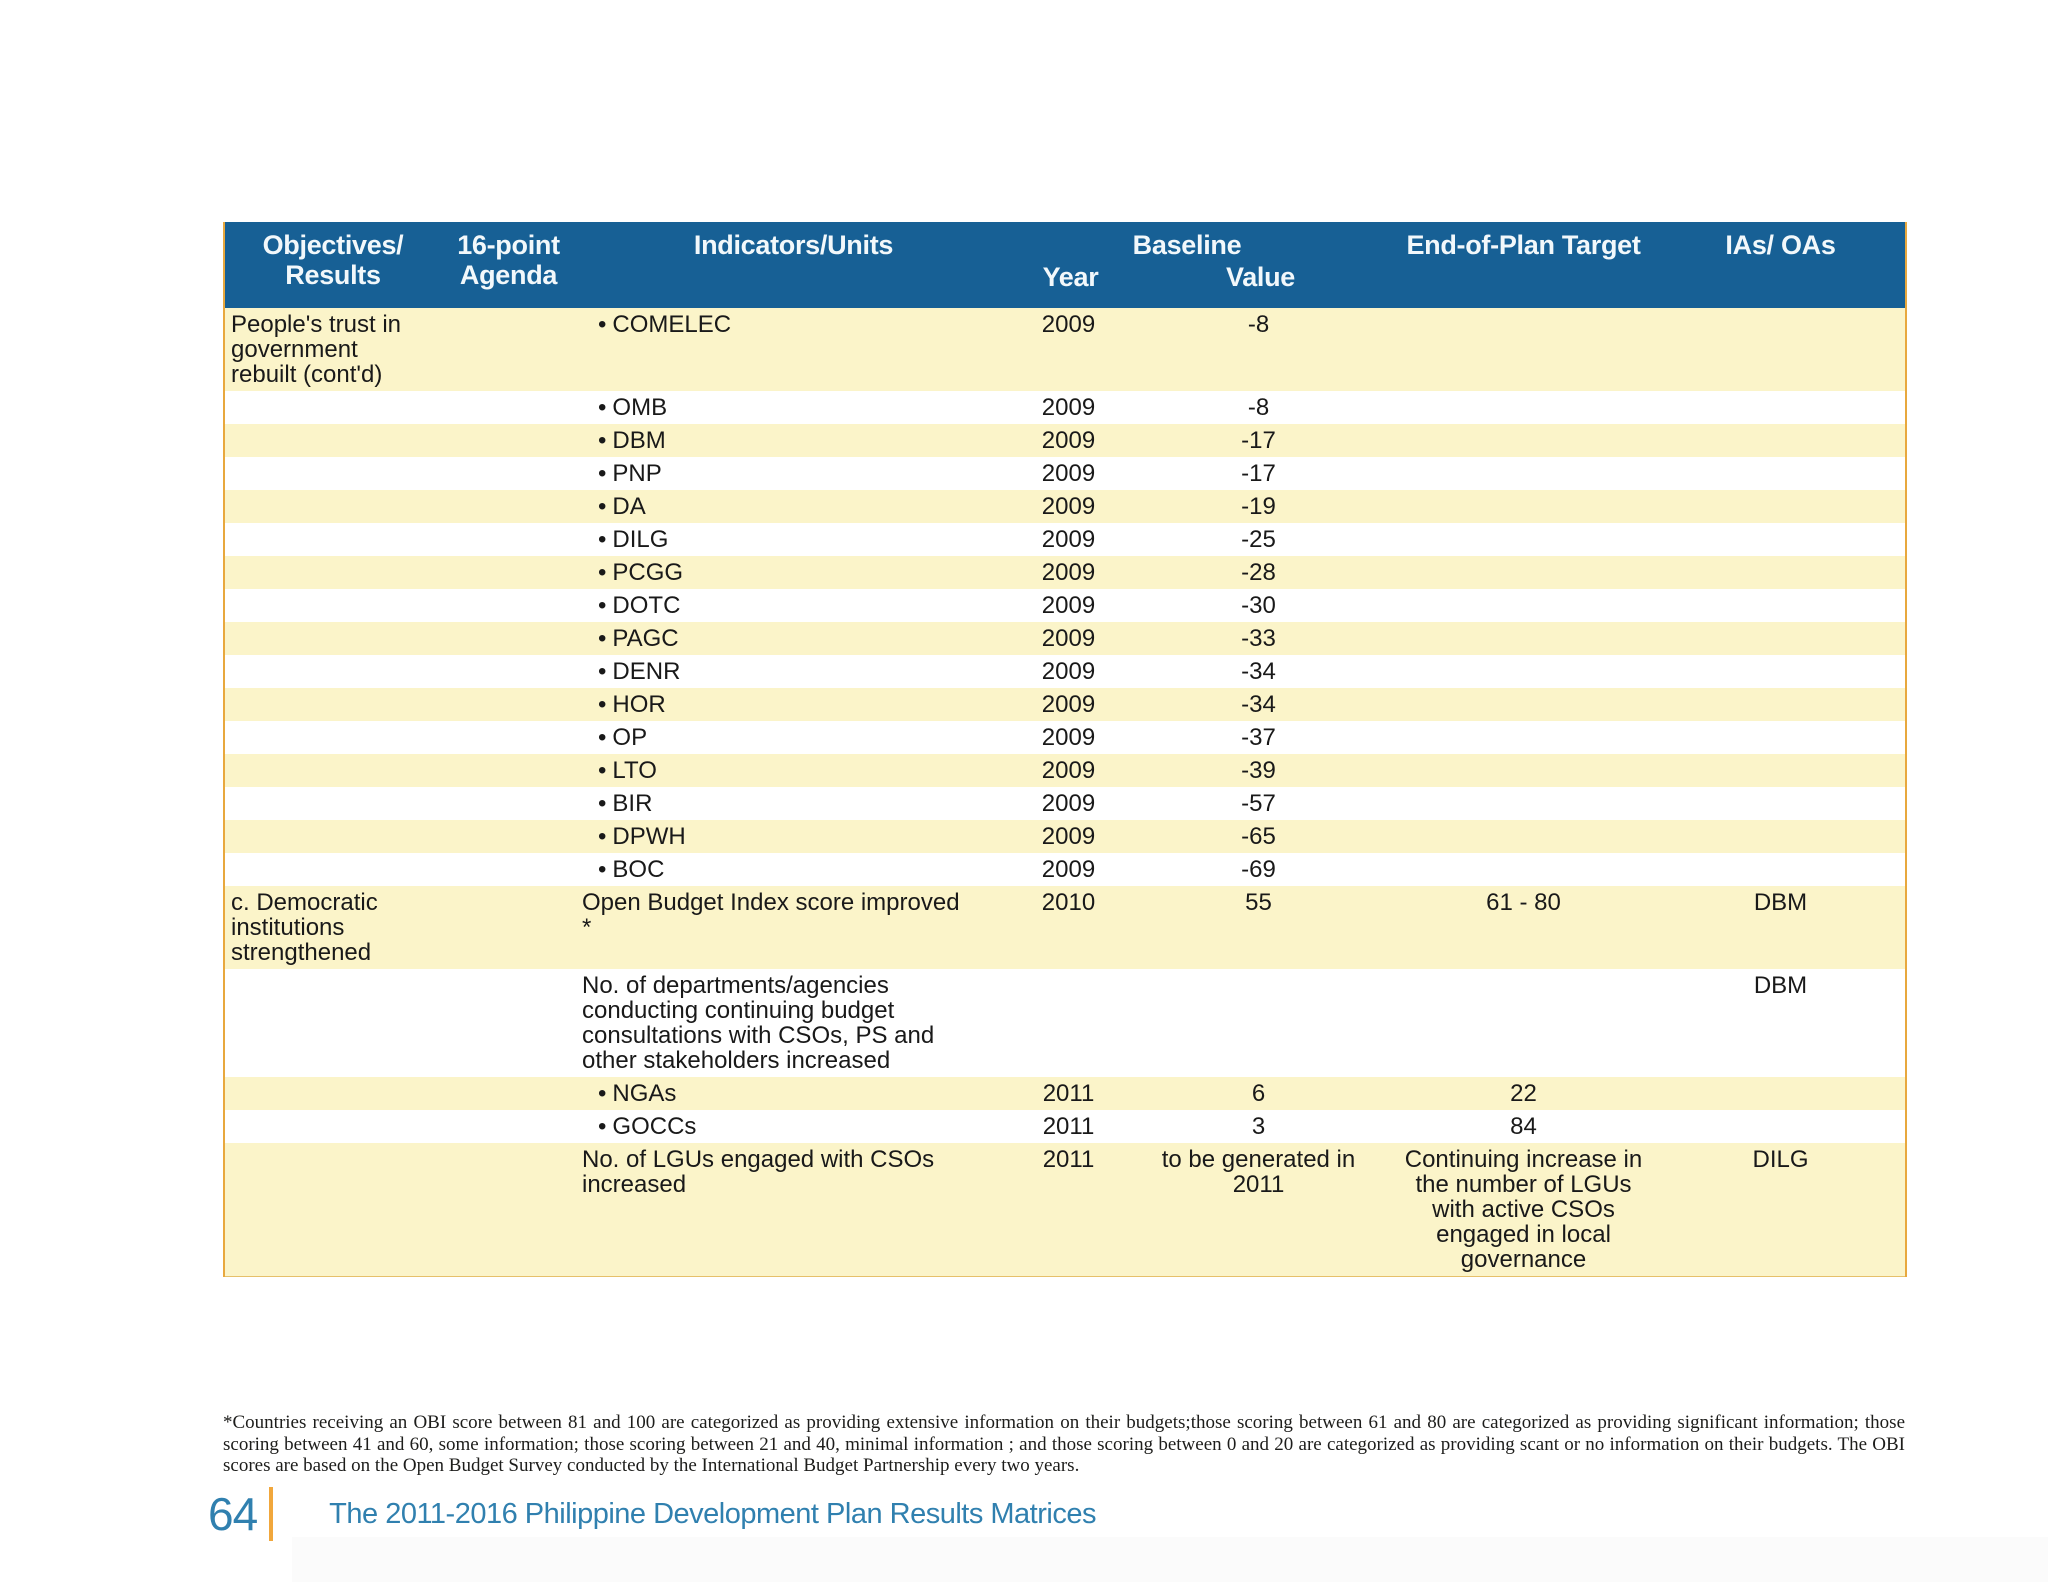 The image size is (2048, 1582). What do you see at coordinates (1258, 1210) in the screenshot?
I see `value-cell: to be generated in 2011` at bounding box center [1258, 1210].